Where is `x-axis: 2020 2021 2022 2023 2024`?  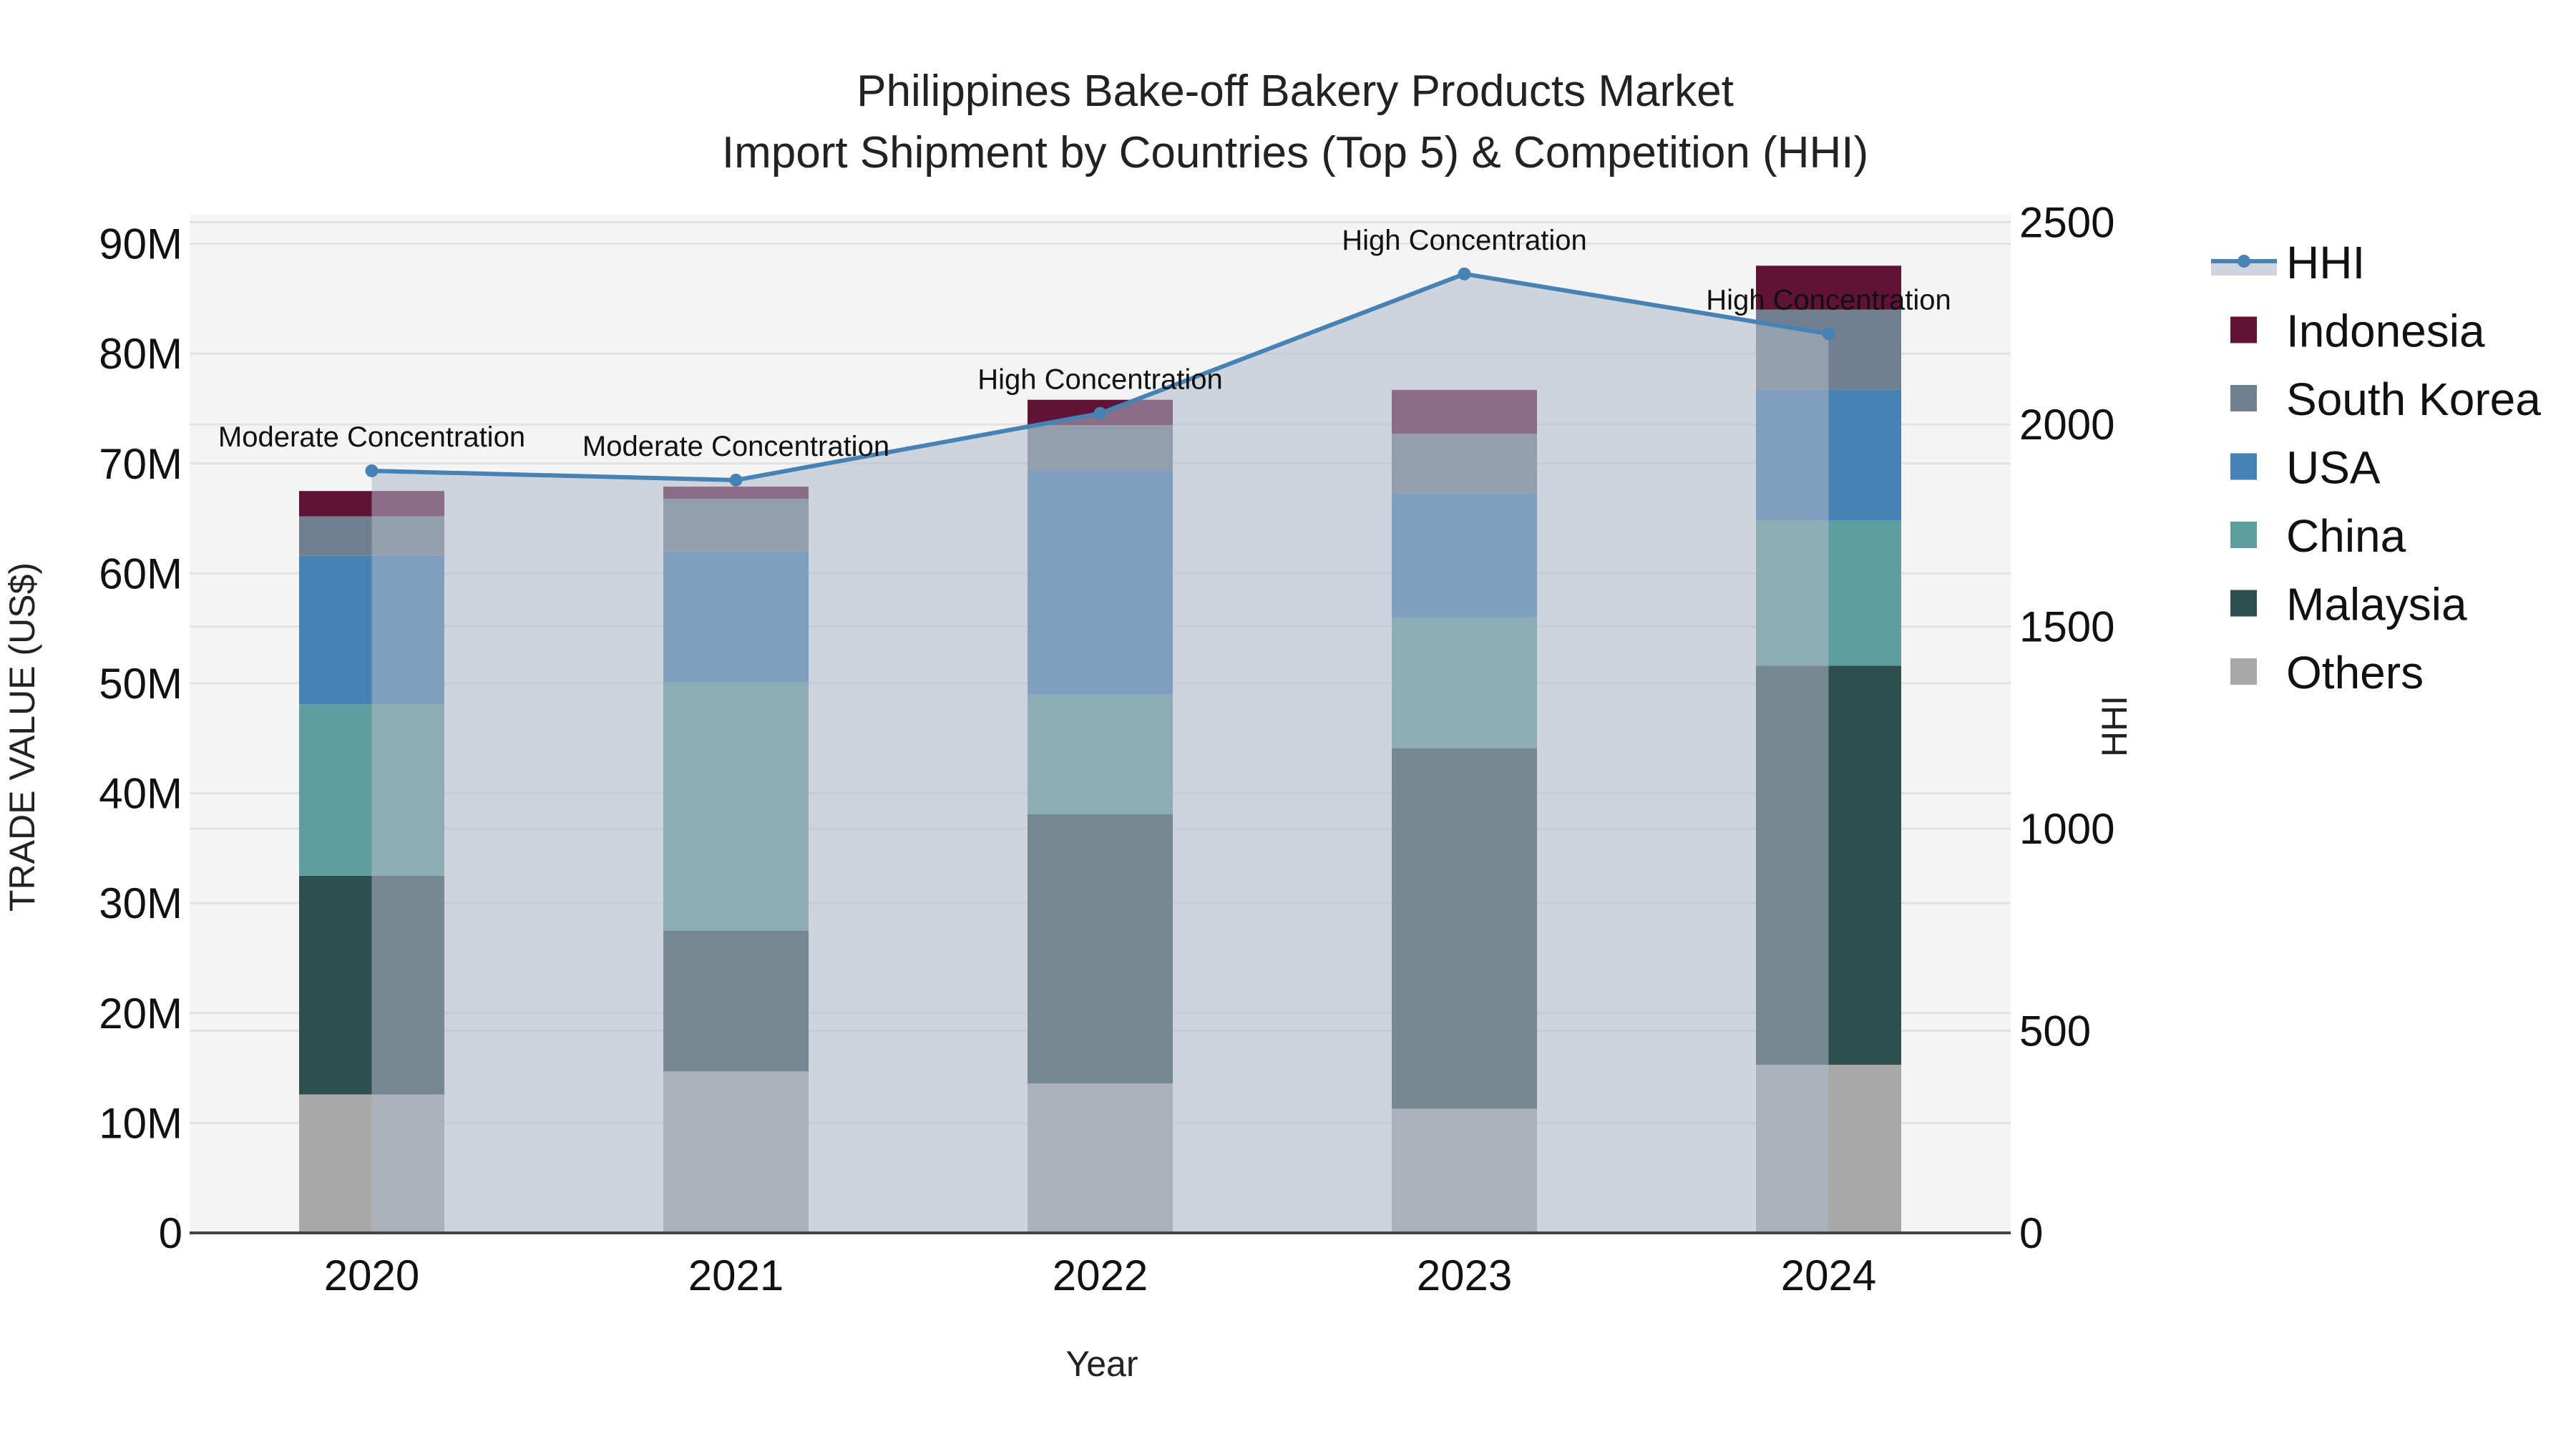
x-axis: 2020 2021 2022 2023 2024 is located at coordinates (1100, 1275).